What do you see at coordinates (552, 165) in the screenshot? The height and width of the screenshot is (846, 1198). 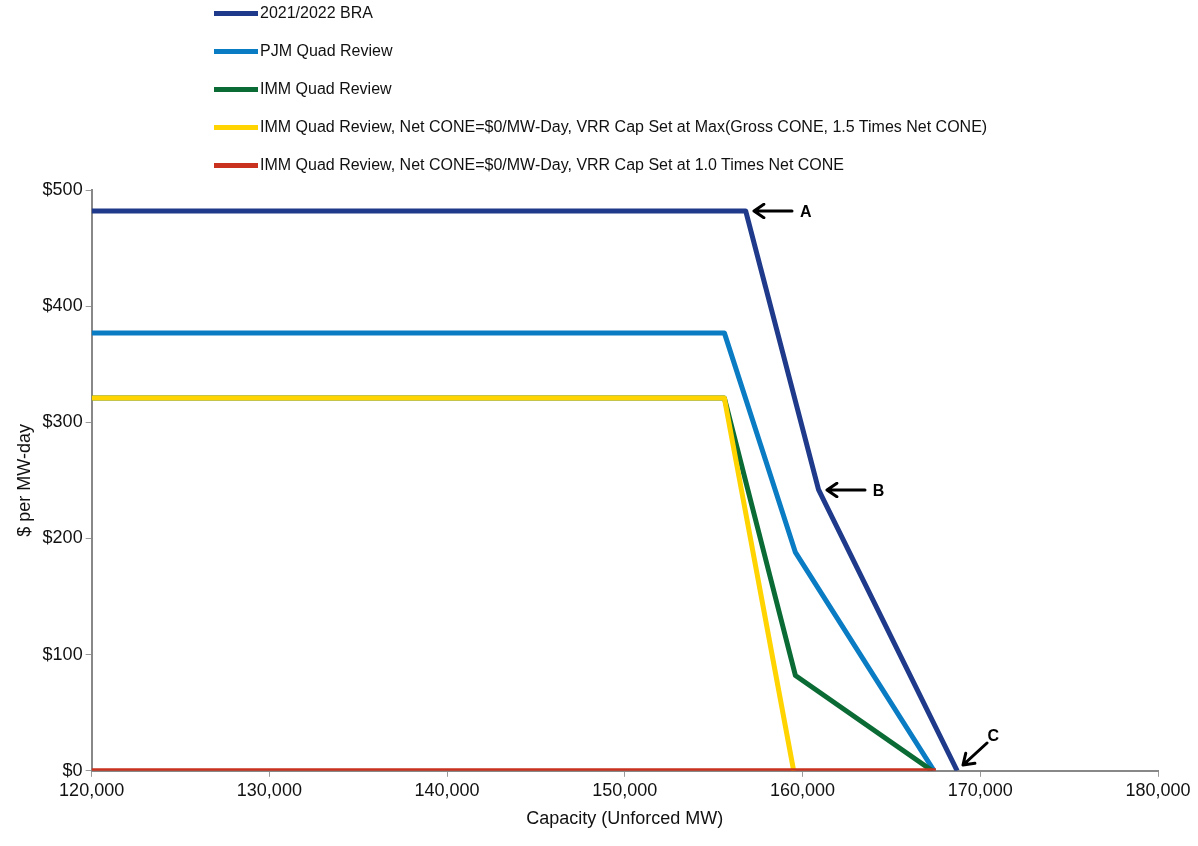 I see `legend-label: IMM Quad Review, Net CONE=$0/MW-Day, VRR Cap Set at 1.0 Times Net CONE` at bounding box center [552, 165].